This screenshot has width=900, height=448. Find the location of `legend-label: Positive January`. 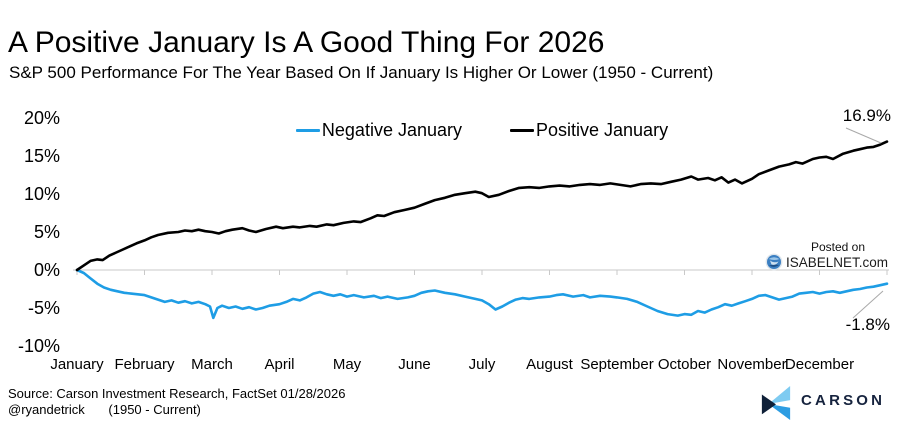

legend-label: Positive January is located at coordinates (602, 130).